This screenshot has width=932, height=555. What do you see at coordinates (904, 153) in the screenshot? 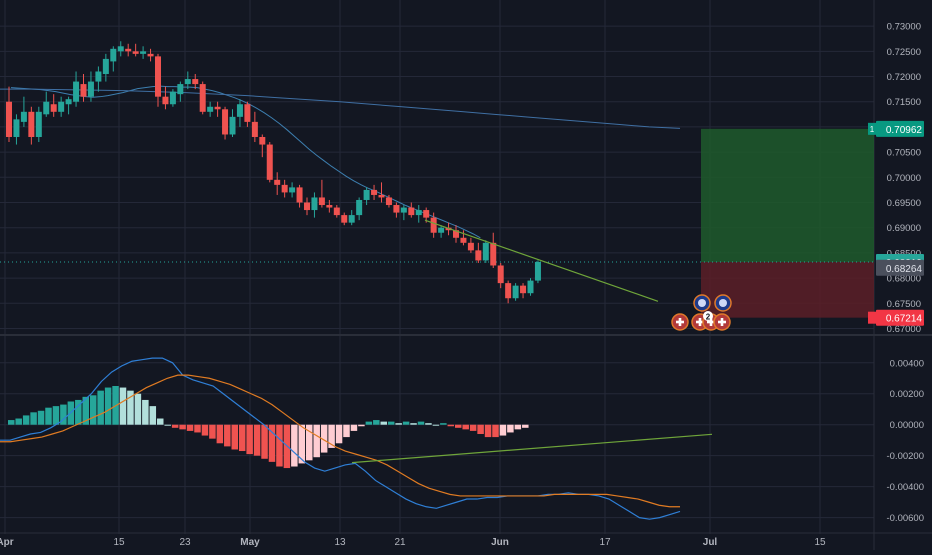
I see `price-axis-label: 0.70500` at bounding box center [904, 153].